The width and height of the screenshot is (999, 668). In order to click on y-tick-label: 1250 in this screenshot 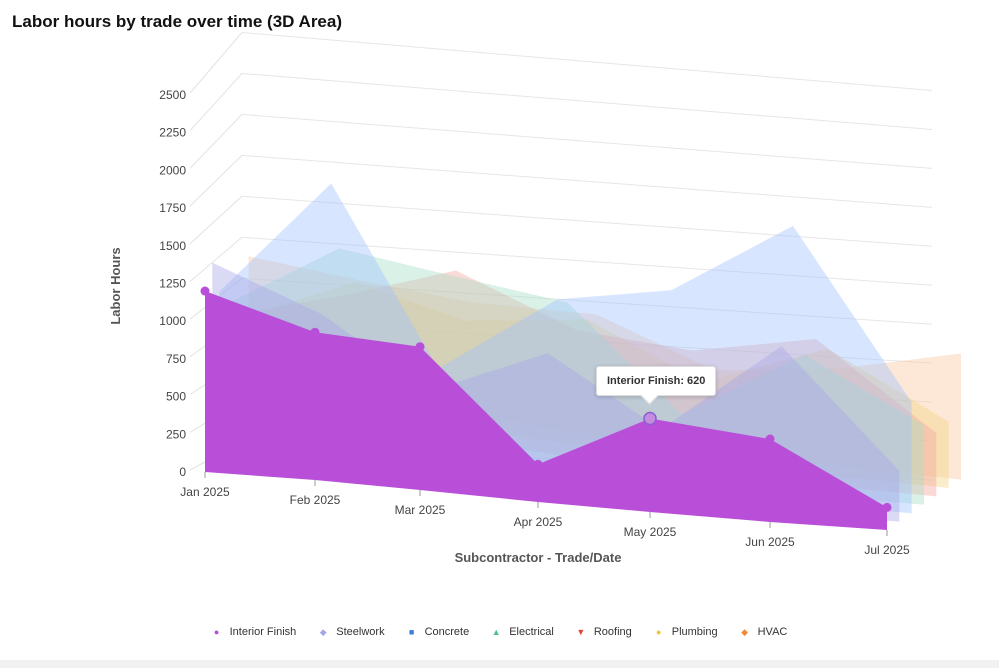, I will do `click(172, 284)`.